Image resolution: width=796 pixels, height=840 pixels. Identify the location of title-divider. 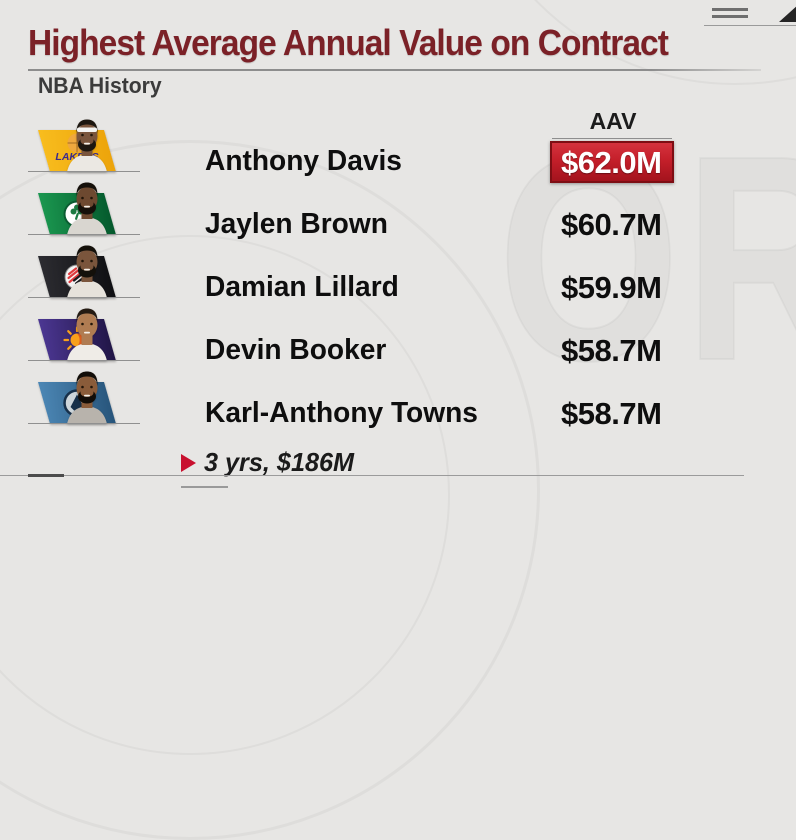
(394, 70).